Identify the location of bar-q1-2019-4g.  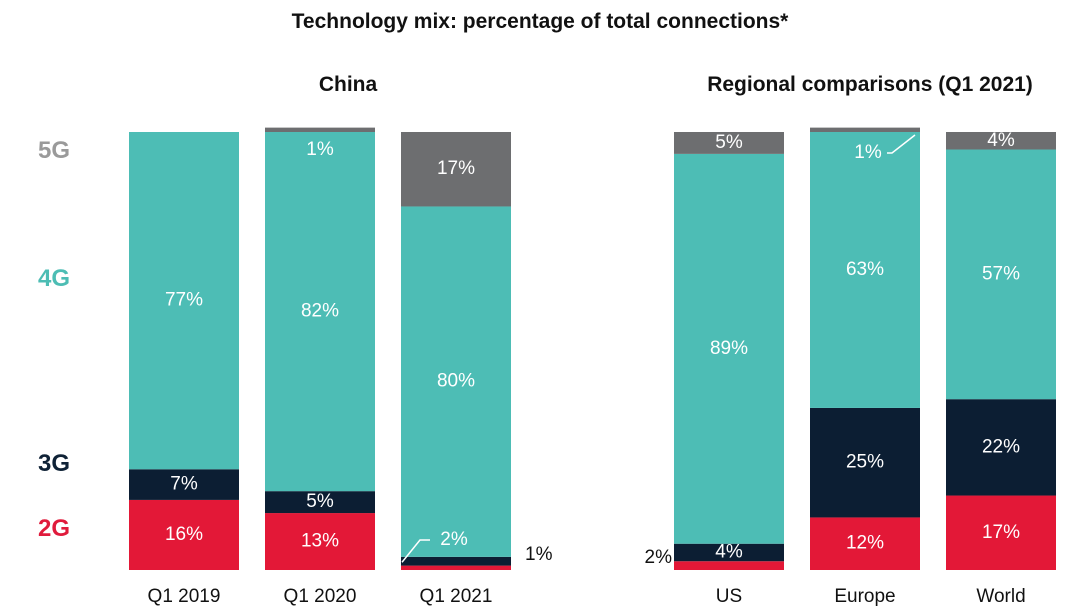
(184, 301).